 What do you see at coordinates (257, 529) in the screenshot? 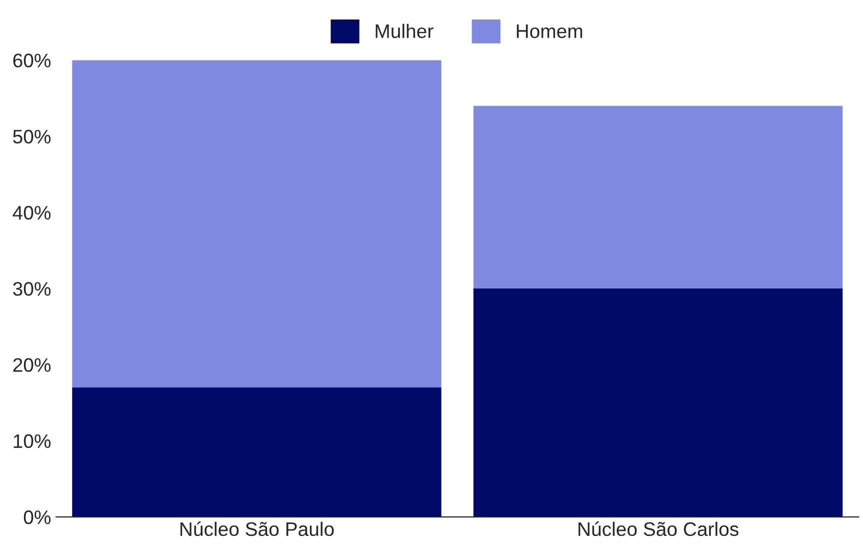
I see `x-tick-label: Núcleo São Paulo` at bounding box center [257, 529].